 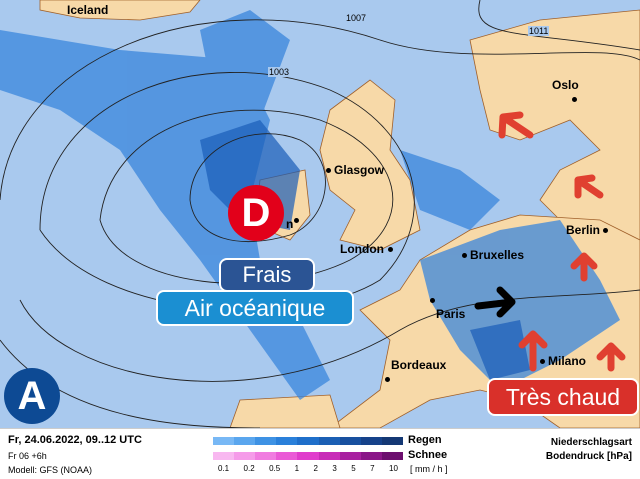 I want to click on unit-label: [ mm / h ], so click(x=429, y=469).